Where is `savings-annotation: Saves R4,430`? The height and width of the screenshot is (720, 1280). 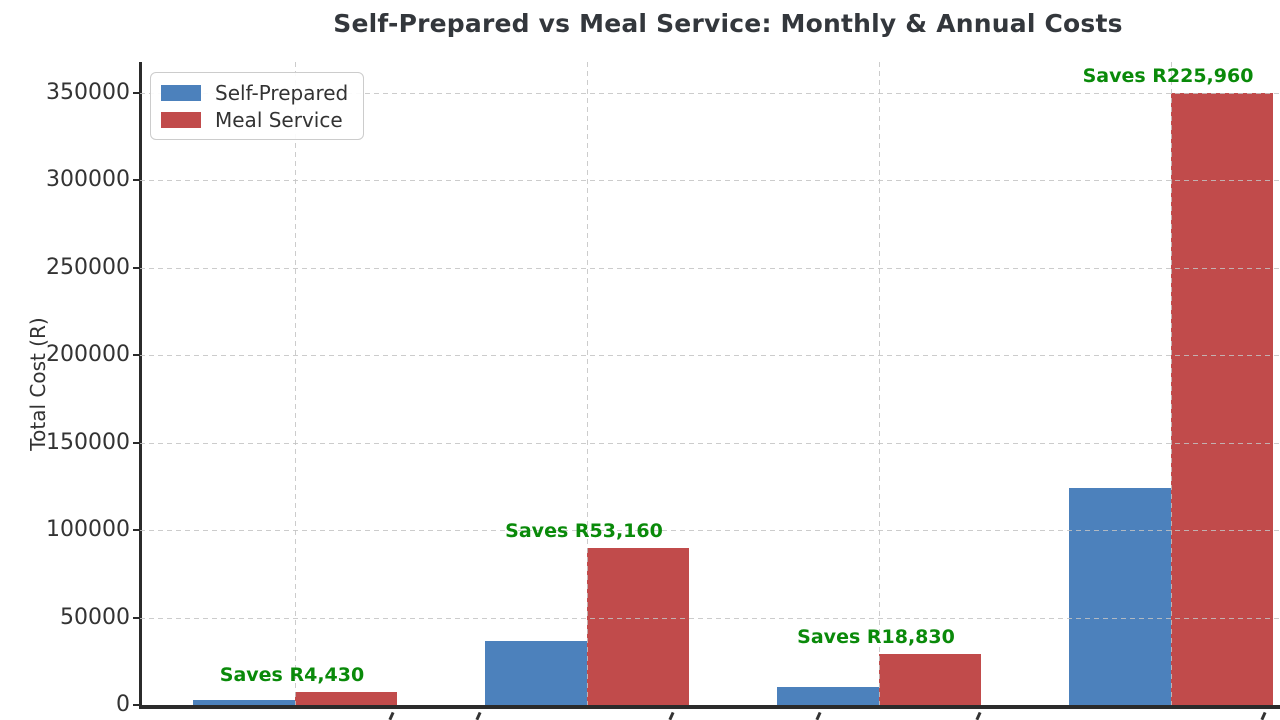 savings-annotation: Saves R4,430 is located at coordinates (292, 674).